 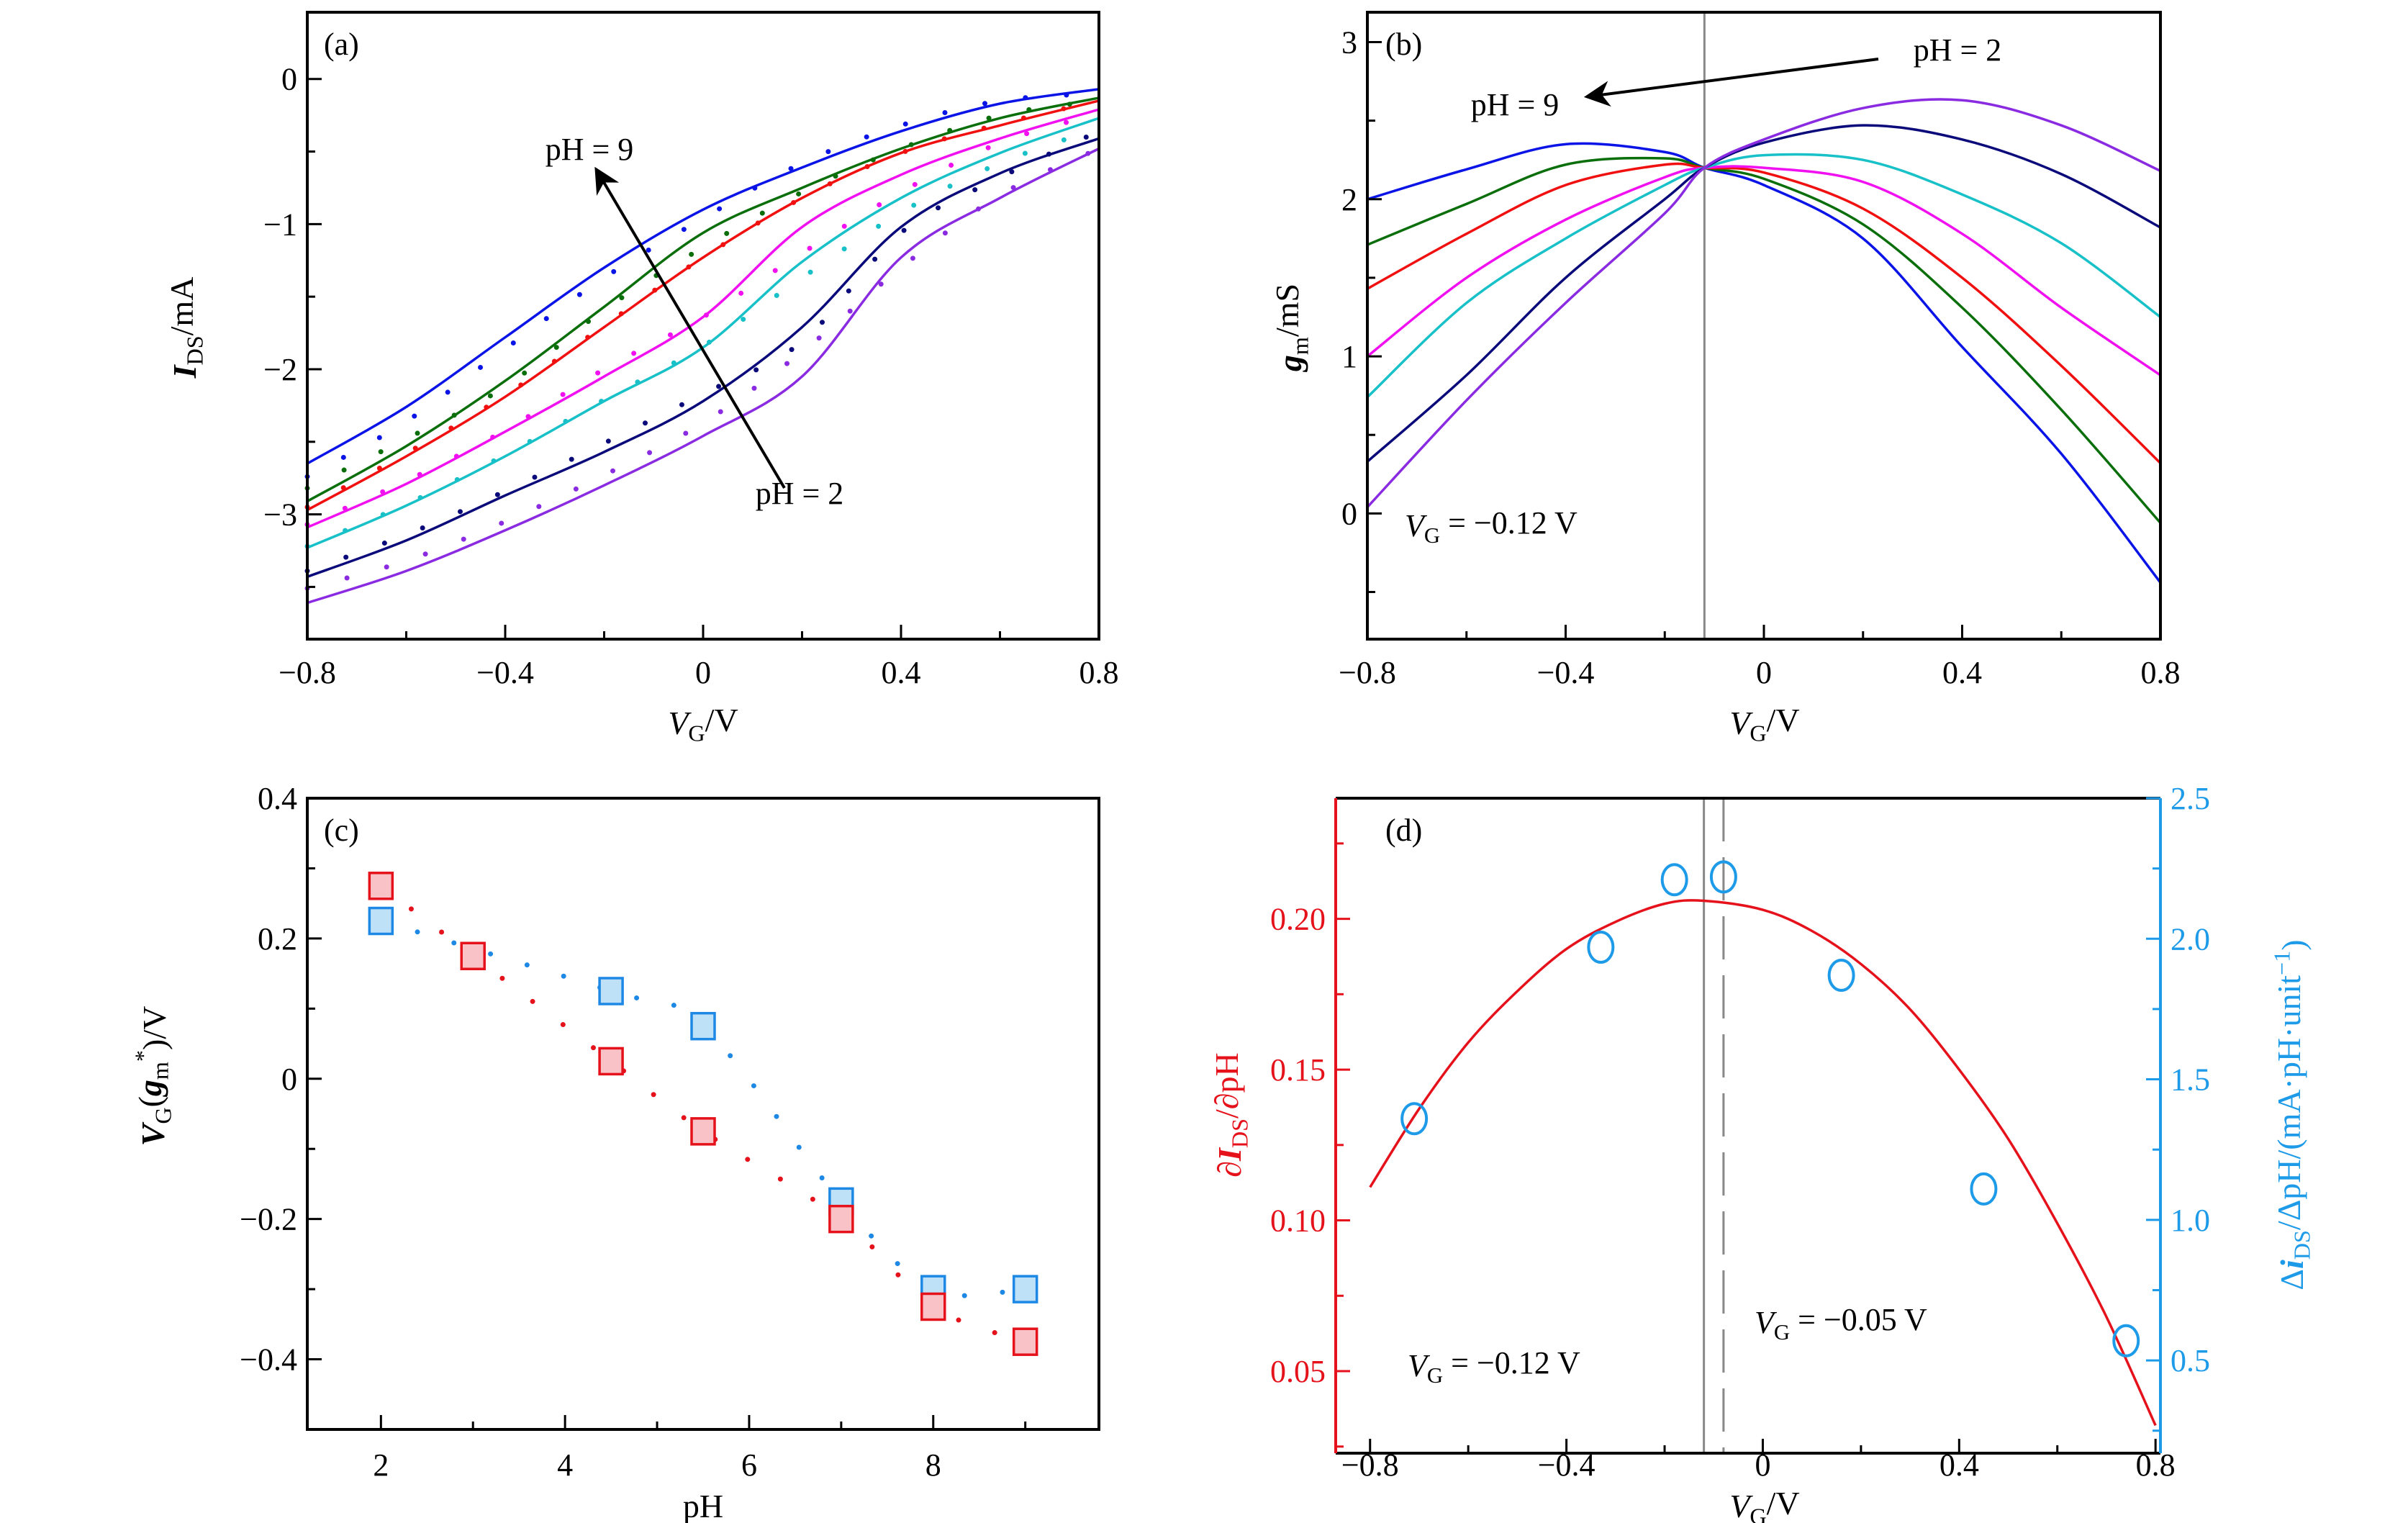 I want to click on x-axis-label-part: G, so click(x=696, y=733).